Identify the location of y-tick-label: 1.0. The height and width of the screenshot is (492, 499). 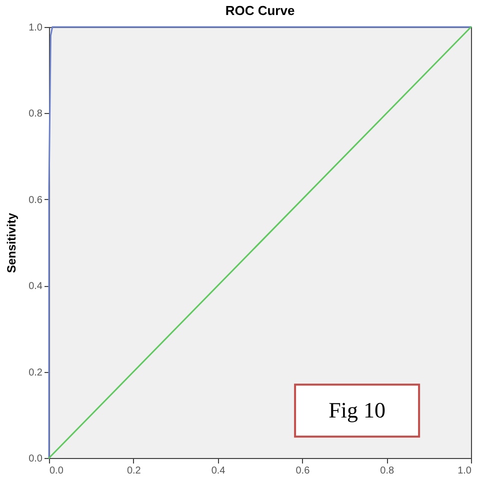
(35, 28).